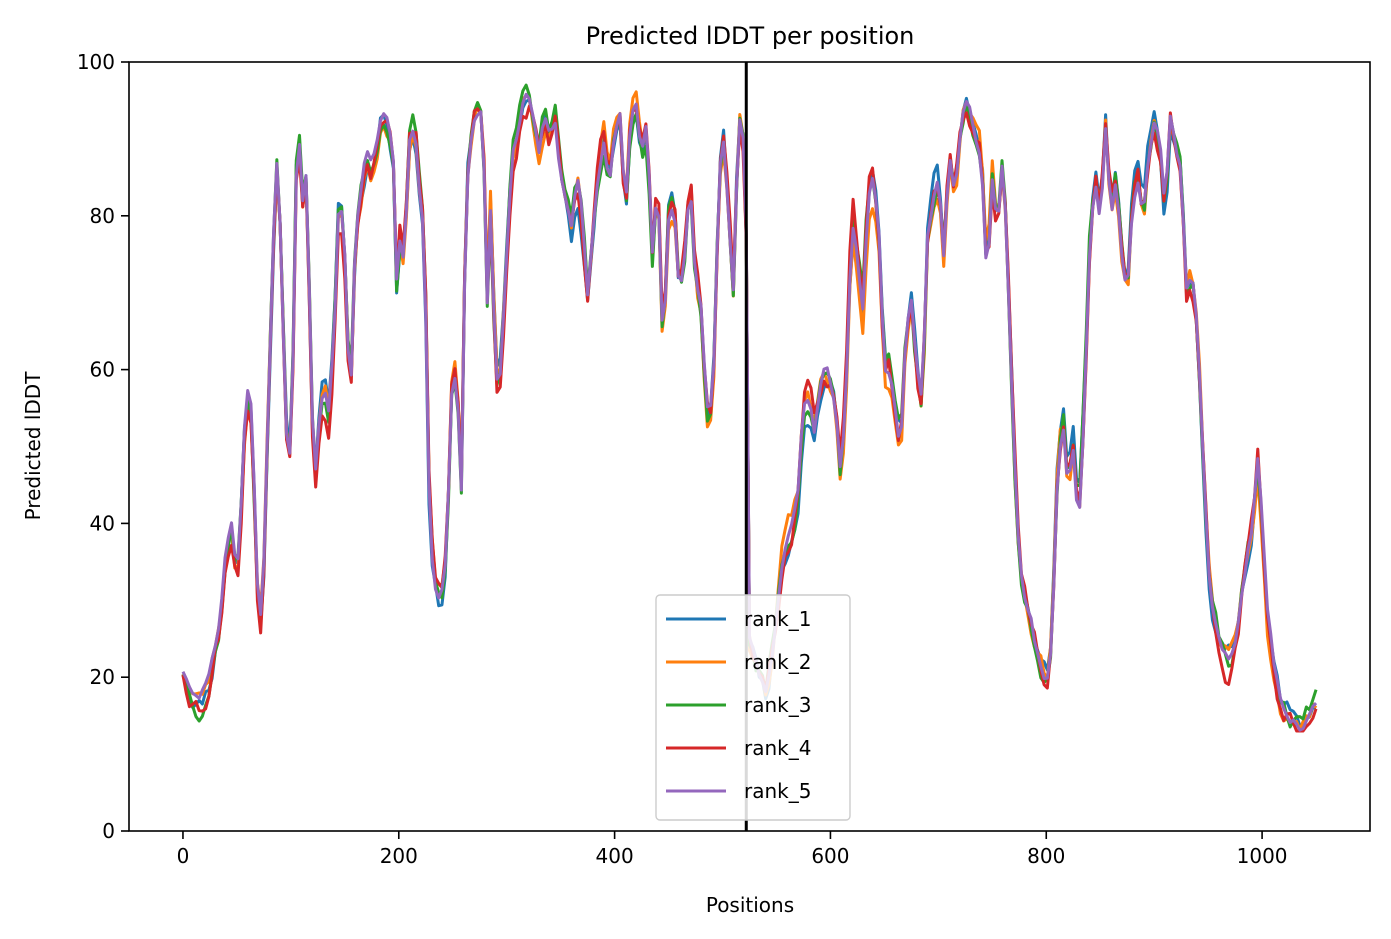 This screenshot has width=1391, height=939. What do you see at coordinates (96, 62) in the screenshot?
I see `y-tick-label: 100` at bounding box center [96, 62].